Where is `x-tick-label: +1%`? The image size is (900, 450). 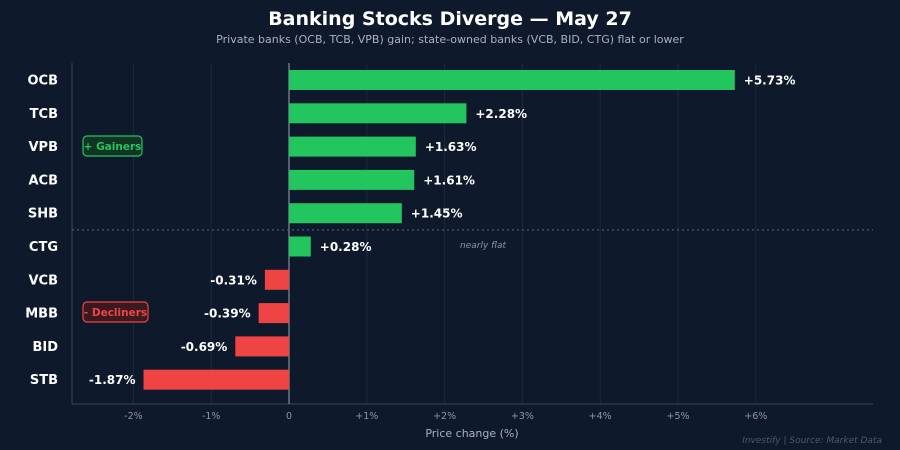
x-tick-label: +1% is located at coordinates (366, 416).